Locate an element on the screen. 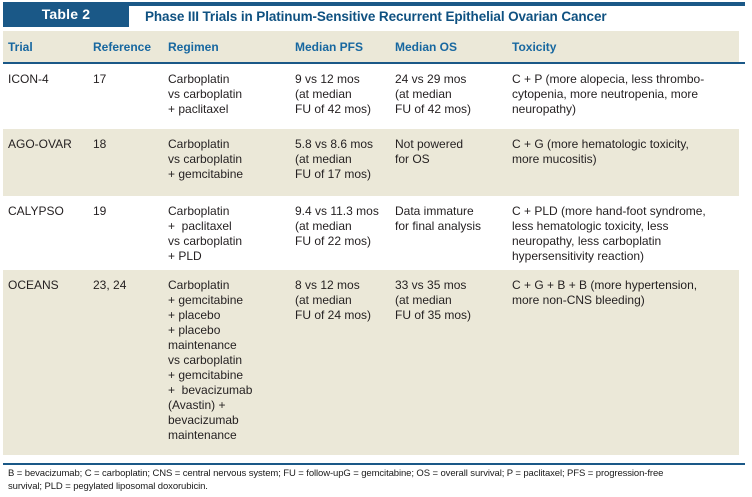 The height and width of the screenshot is (497, 752). trial-name: OCEANS is located at coordinates (33, 285).